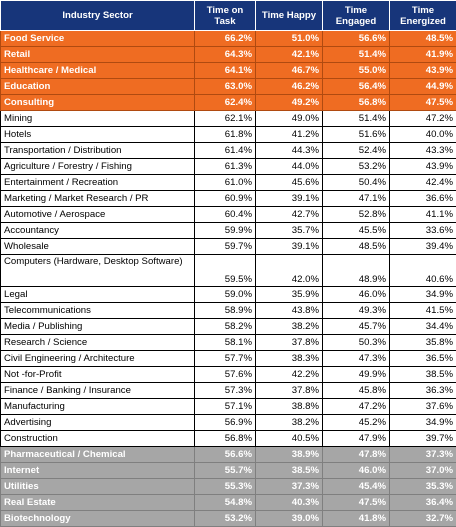 Image resolution: width=456 pixels, height=527 pixels. I want to click on time-engaged-cell: 50.3%, so click(356, 343).